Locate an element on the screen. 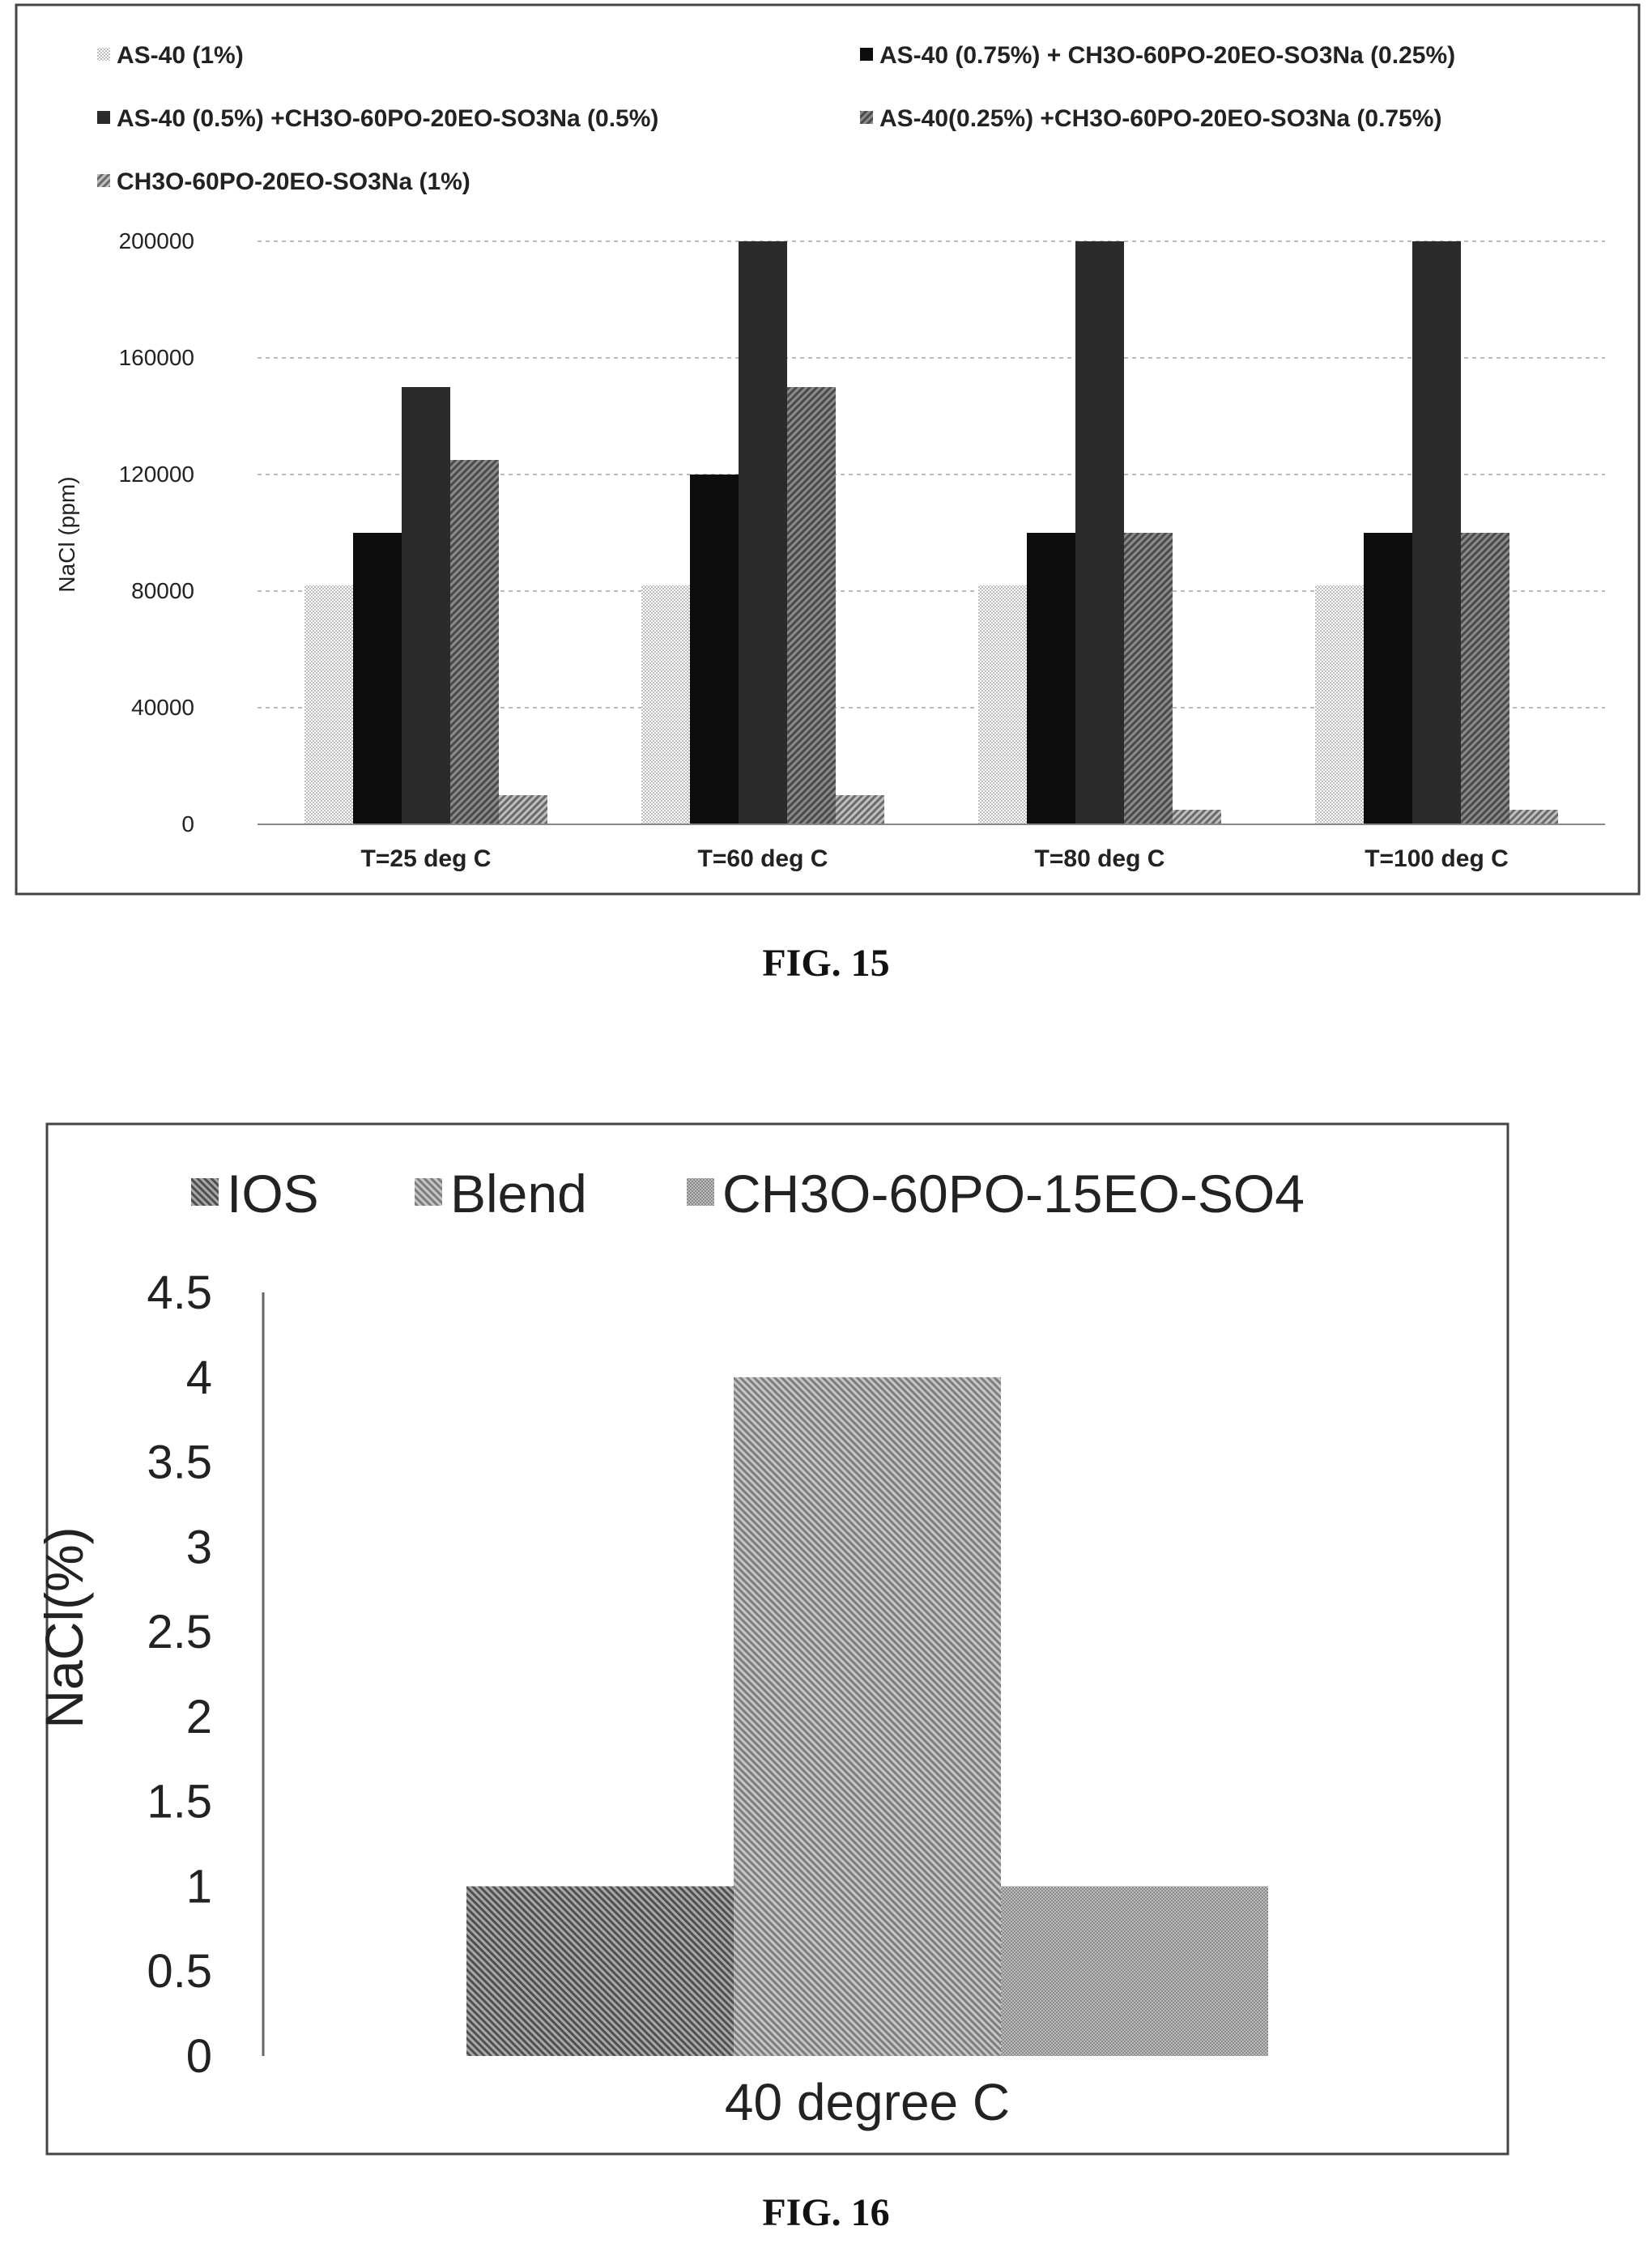 This screenshot has width=1652, height=2256. fig16-y-tick-label: 0.5 is located at coordinates (179, 1972).